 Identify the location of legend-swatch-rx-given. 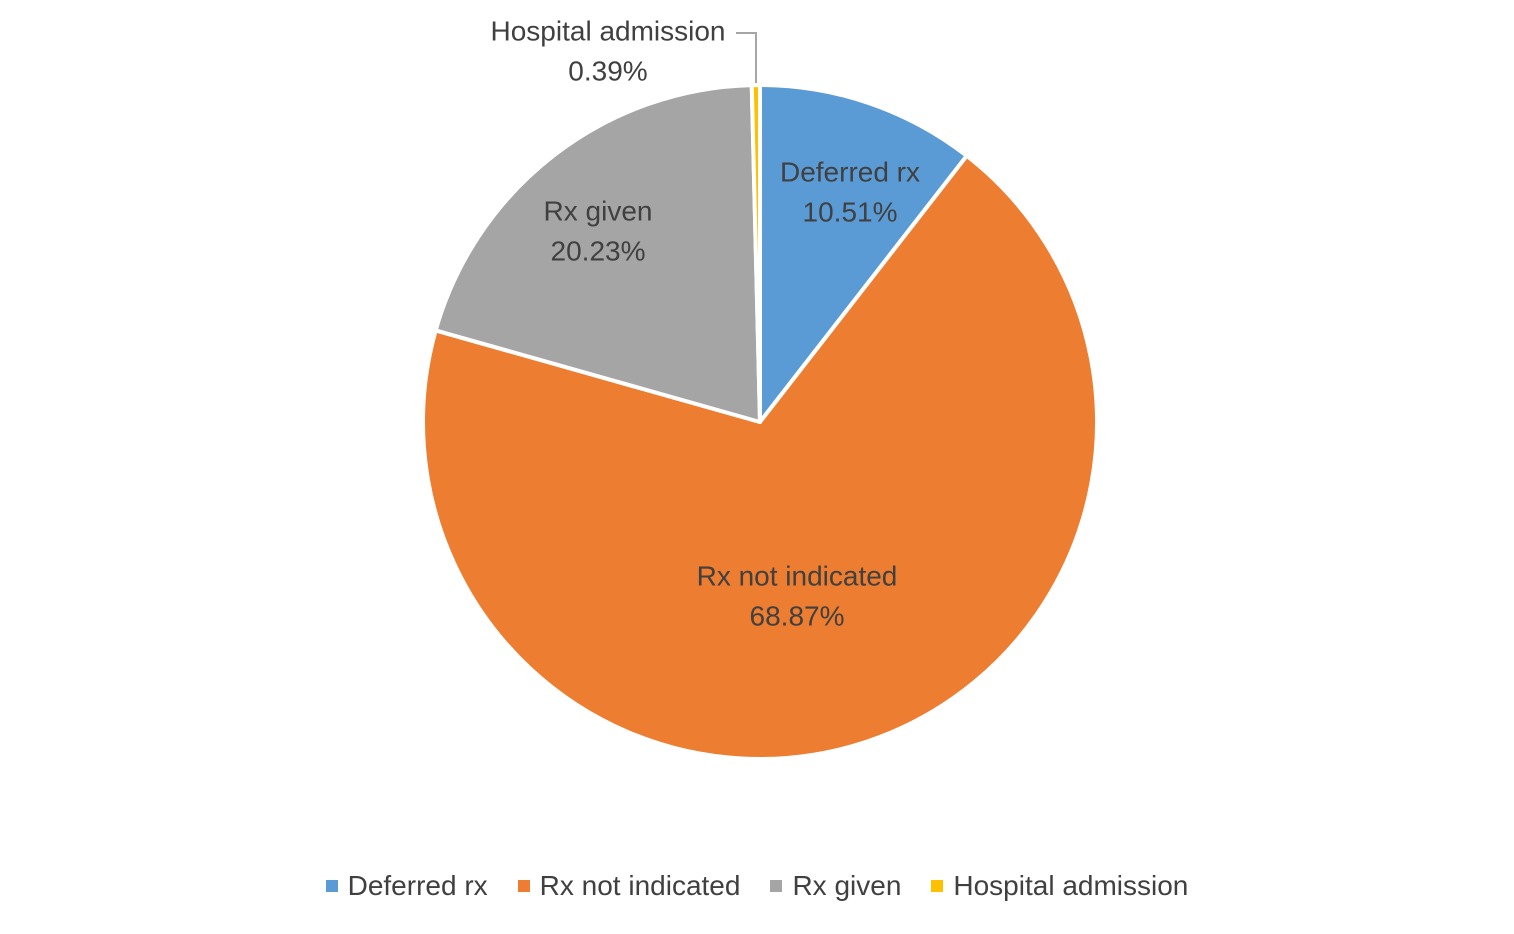
(776, 886).